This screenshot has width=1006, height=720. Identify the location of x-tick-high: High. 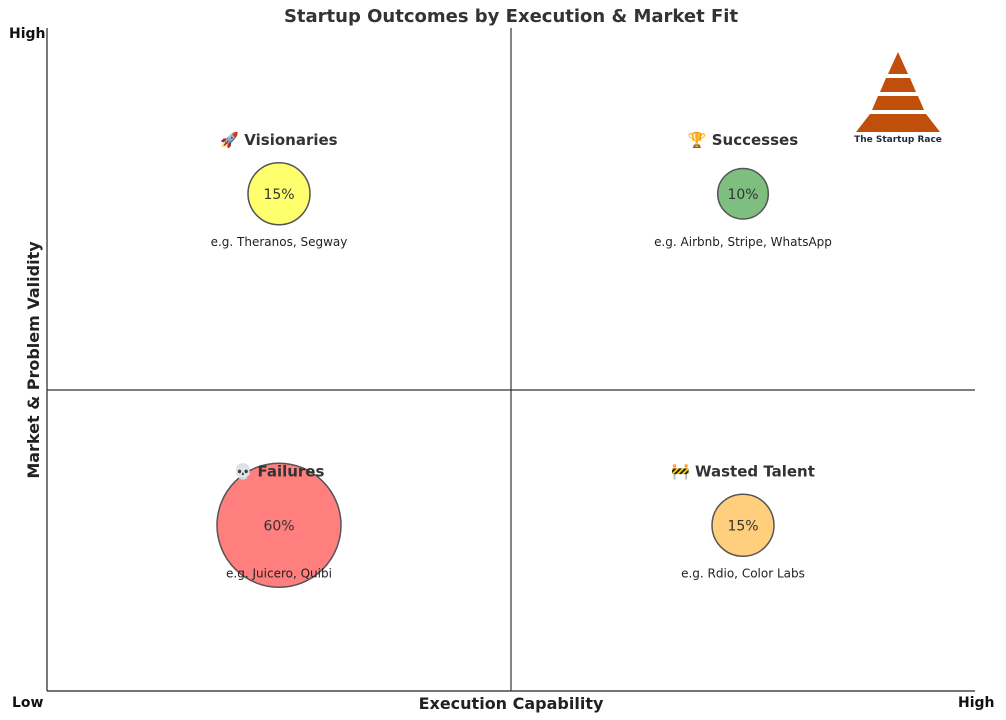
(976, 703).